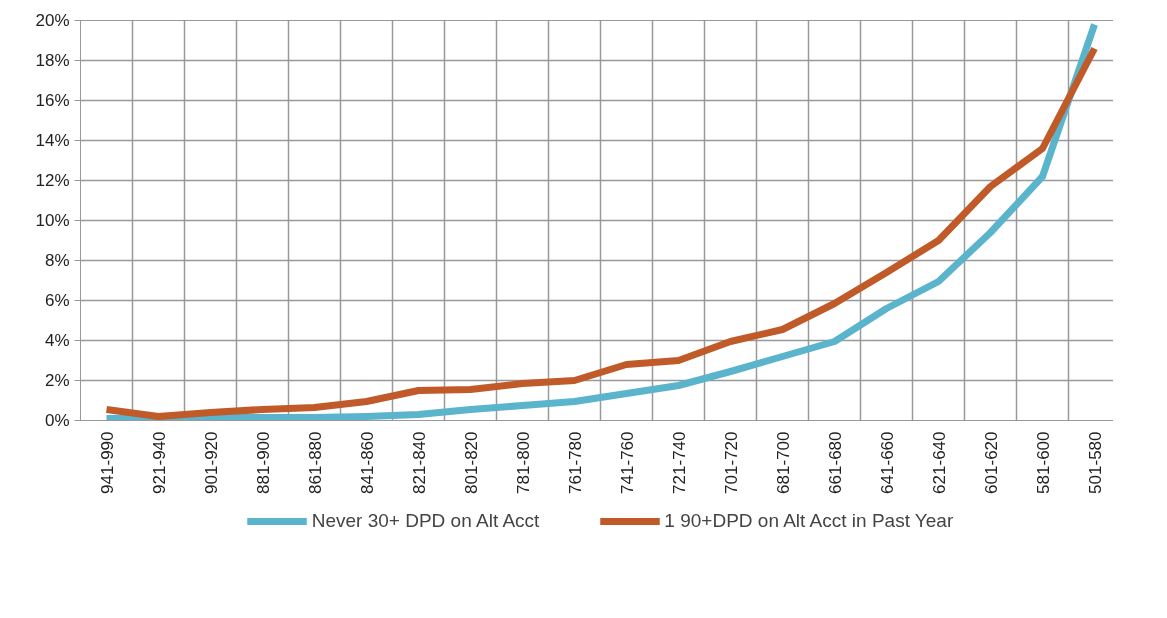 The height and width of the screenshot is (618, 1167). I want to click on x-tick-label: 861-880, so click(315, 462).